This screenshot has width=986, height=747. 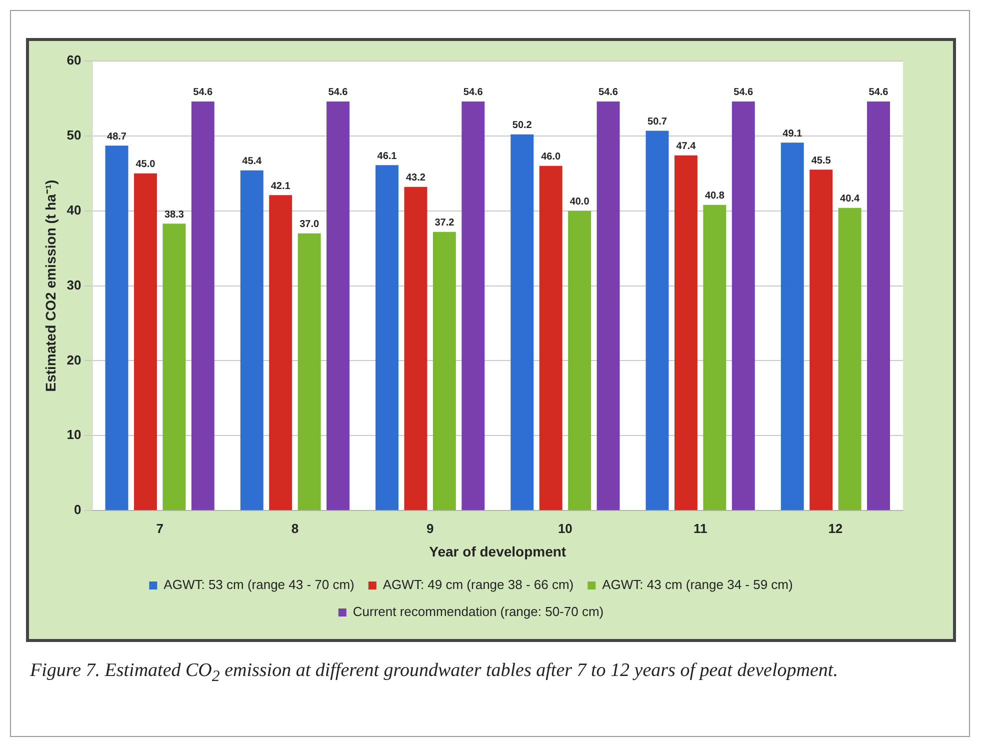 I want to click on y-axis-title: Estimated CO2 emission (t ha⁻¹), so click(x=50, y=286).